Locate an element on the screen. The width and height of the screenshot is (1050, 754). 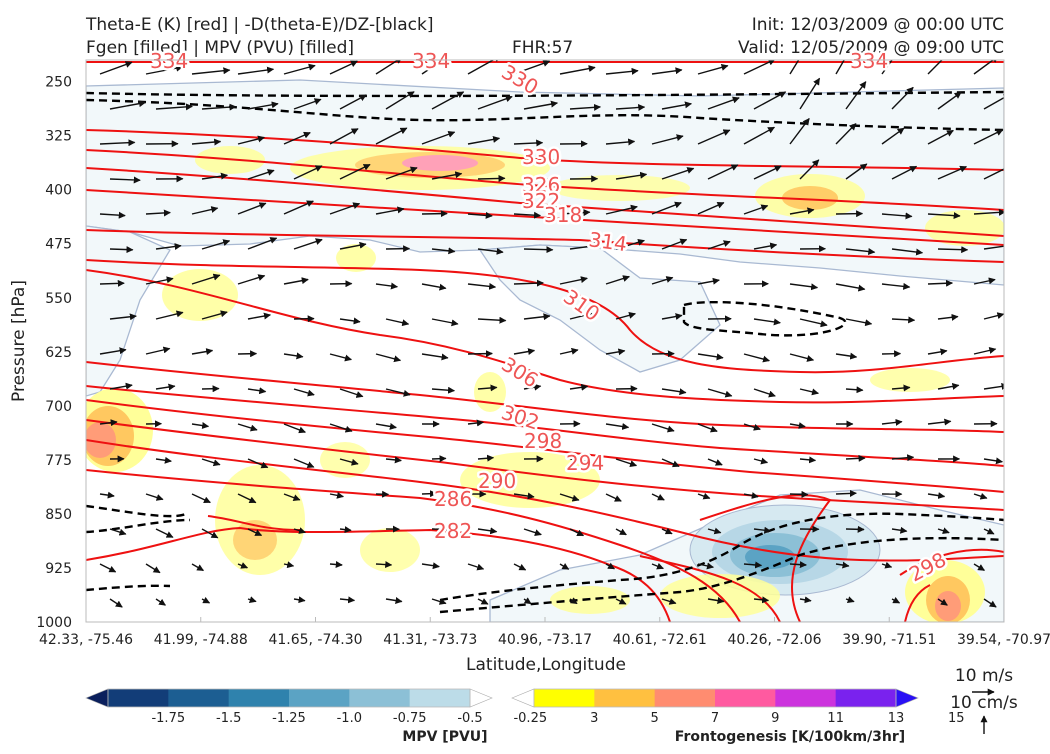
y-tick-label: 850 is located at coordinates (58, 515).